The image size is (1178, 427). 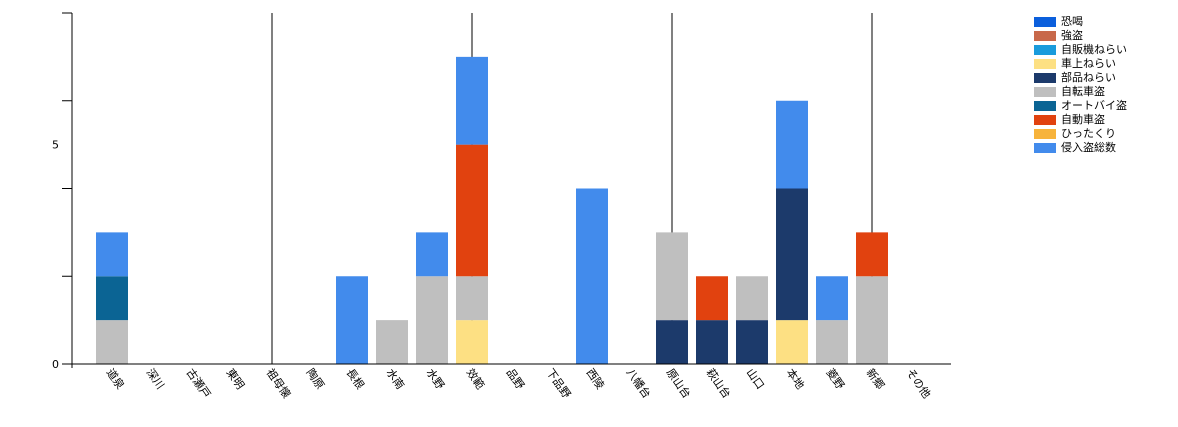 What do you see at coordinates (876, 379) in the screenshot?
I see `category-label: 新郷` at bounding box center [876, 379].